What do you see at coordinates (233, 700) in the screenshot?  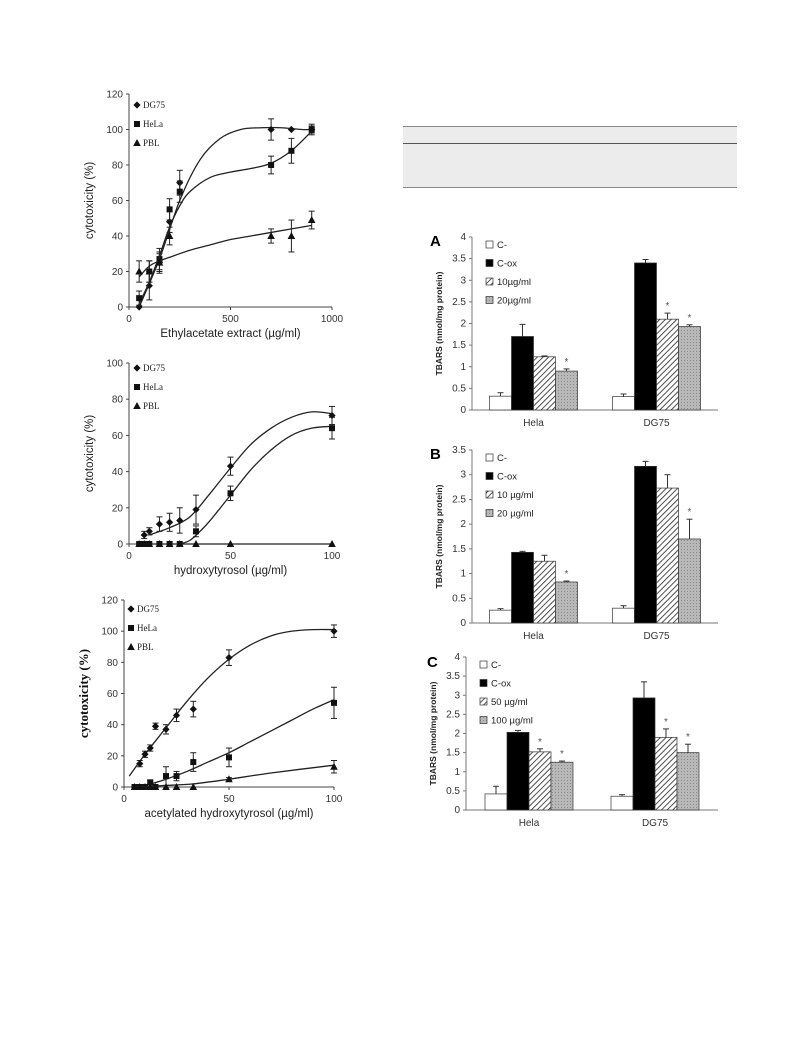 I see `series-dg75` at bounding box center [233, 700].